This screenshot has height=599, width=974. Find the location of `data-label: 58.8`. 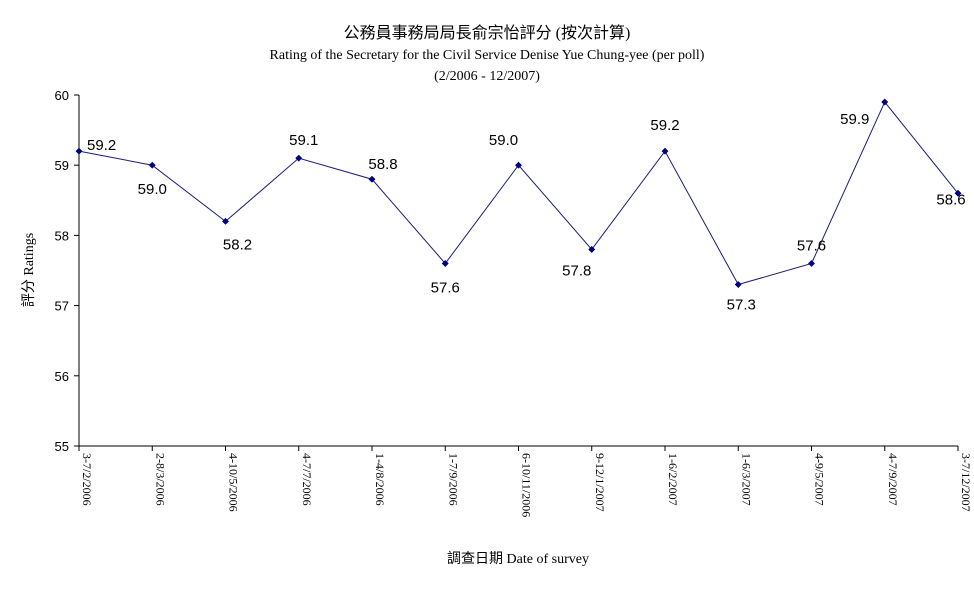

data-label: 58.8 is located at coordinates (382, 164).